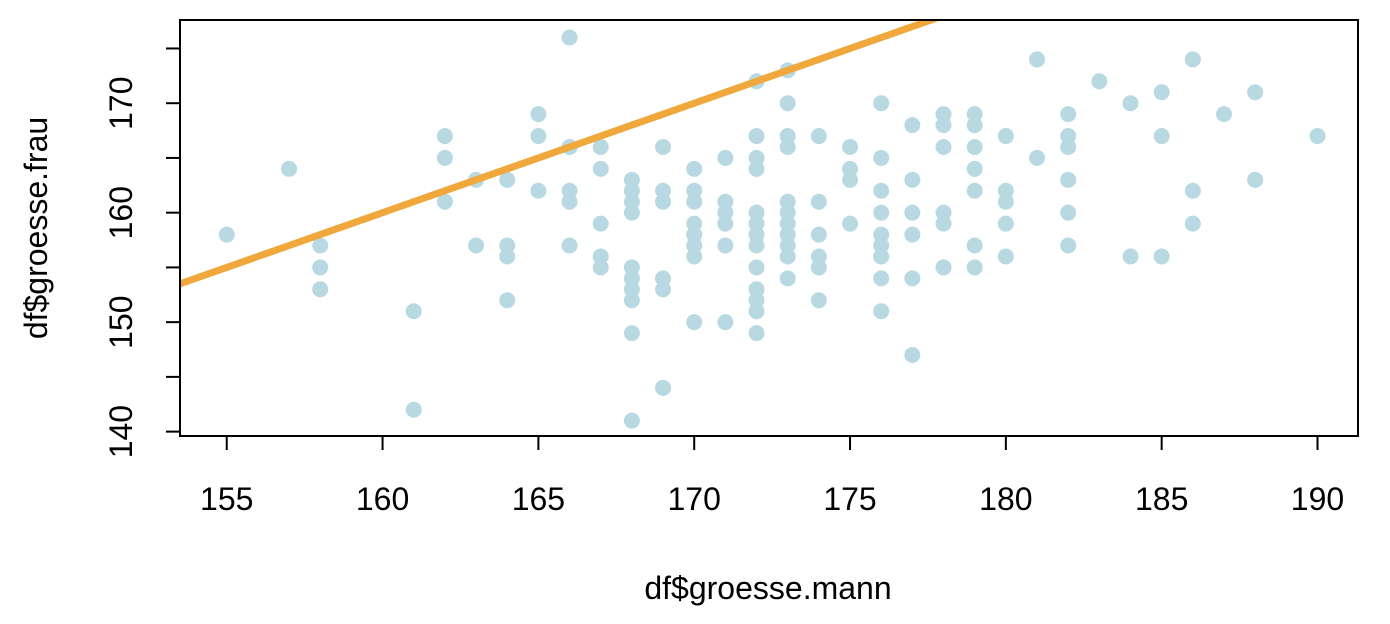  Describe the element at coordinates (772, 476) in the screenshot. I see `x-axis: 155 160 165 170 175 180 185 190` at that location.